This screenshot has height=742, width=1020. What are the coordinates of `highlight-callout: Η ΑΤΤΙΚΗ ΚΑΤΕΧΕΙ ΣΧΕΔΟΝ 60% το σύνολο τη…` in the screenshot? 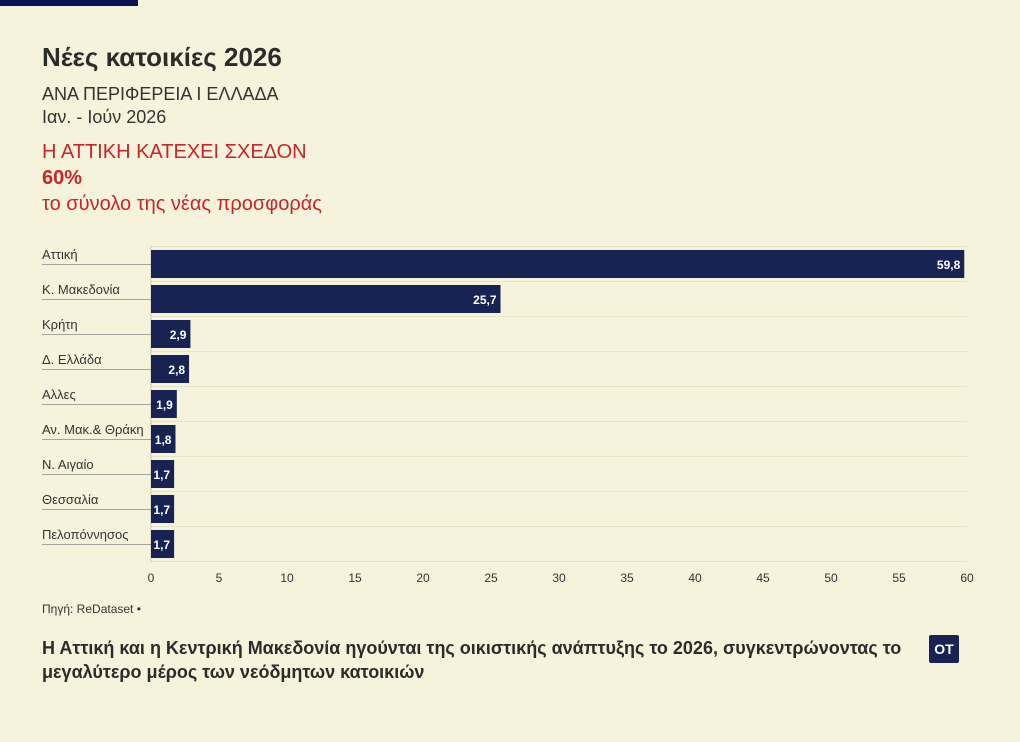 It's located at (182, 178).